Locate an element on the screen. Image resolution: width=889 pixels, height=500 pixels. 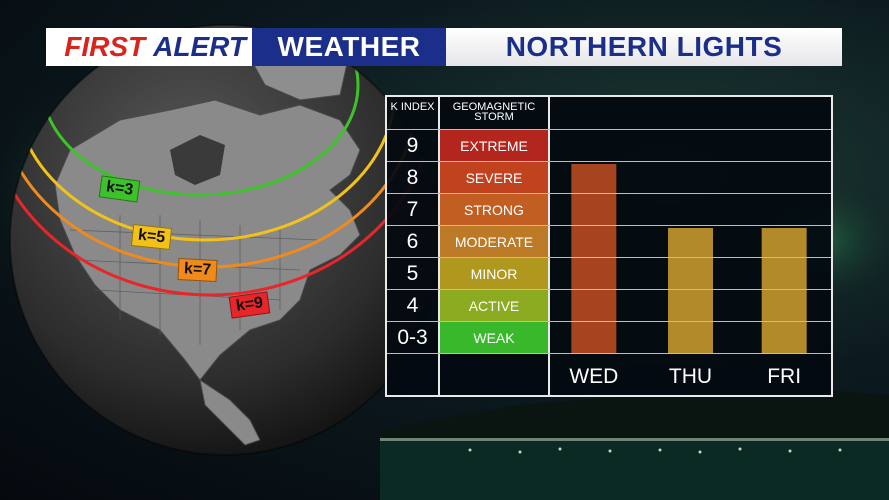
kp-bar-chart is located at coordinates (689, 259).